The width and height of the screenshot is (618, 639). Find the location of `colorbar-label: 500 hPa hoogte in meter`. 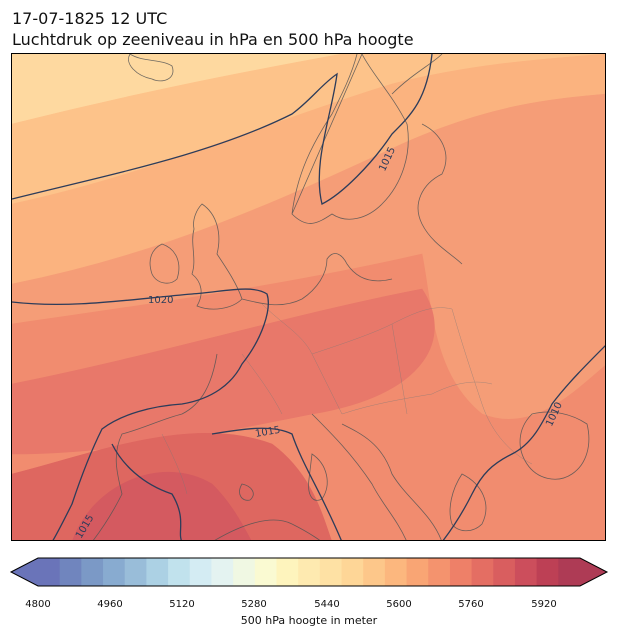

colorbar-label: 500 hPa hoogte in meter is located at coordinates (309, 620).